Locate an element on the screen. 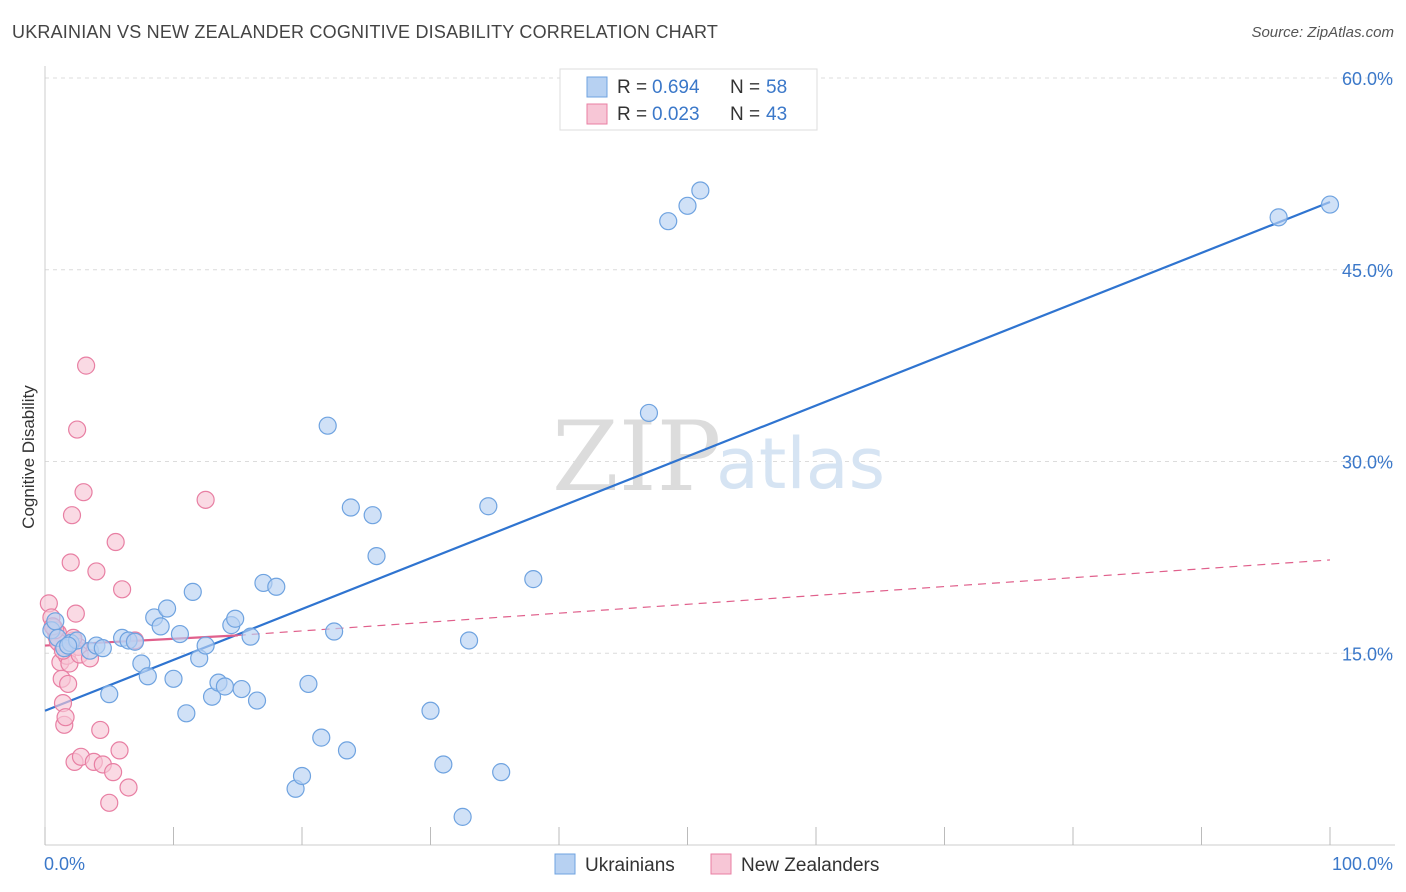 The width and height of the screenshot is (1406, 892). watermark-zip: ZIP is located at coordinates (636, 457).